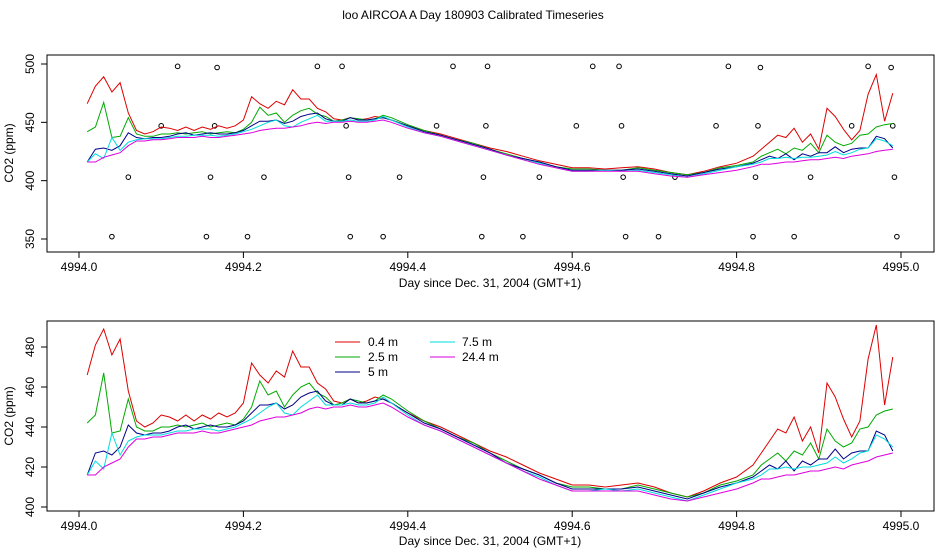 The image size is (950, 550). I want to click on legend-label: 0.4 m, so click(383, 342).